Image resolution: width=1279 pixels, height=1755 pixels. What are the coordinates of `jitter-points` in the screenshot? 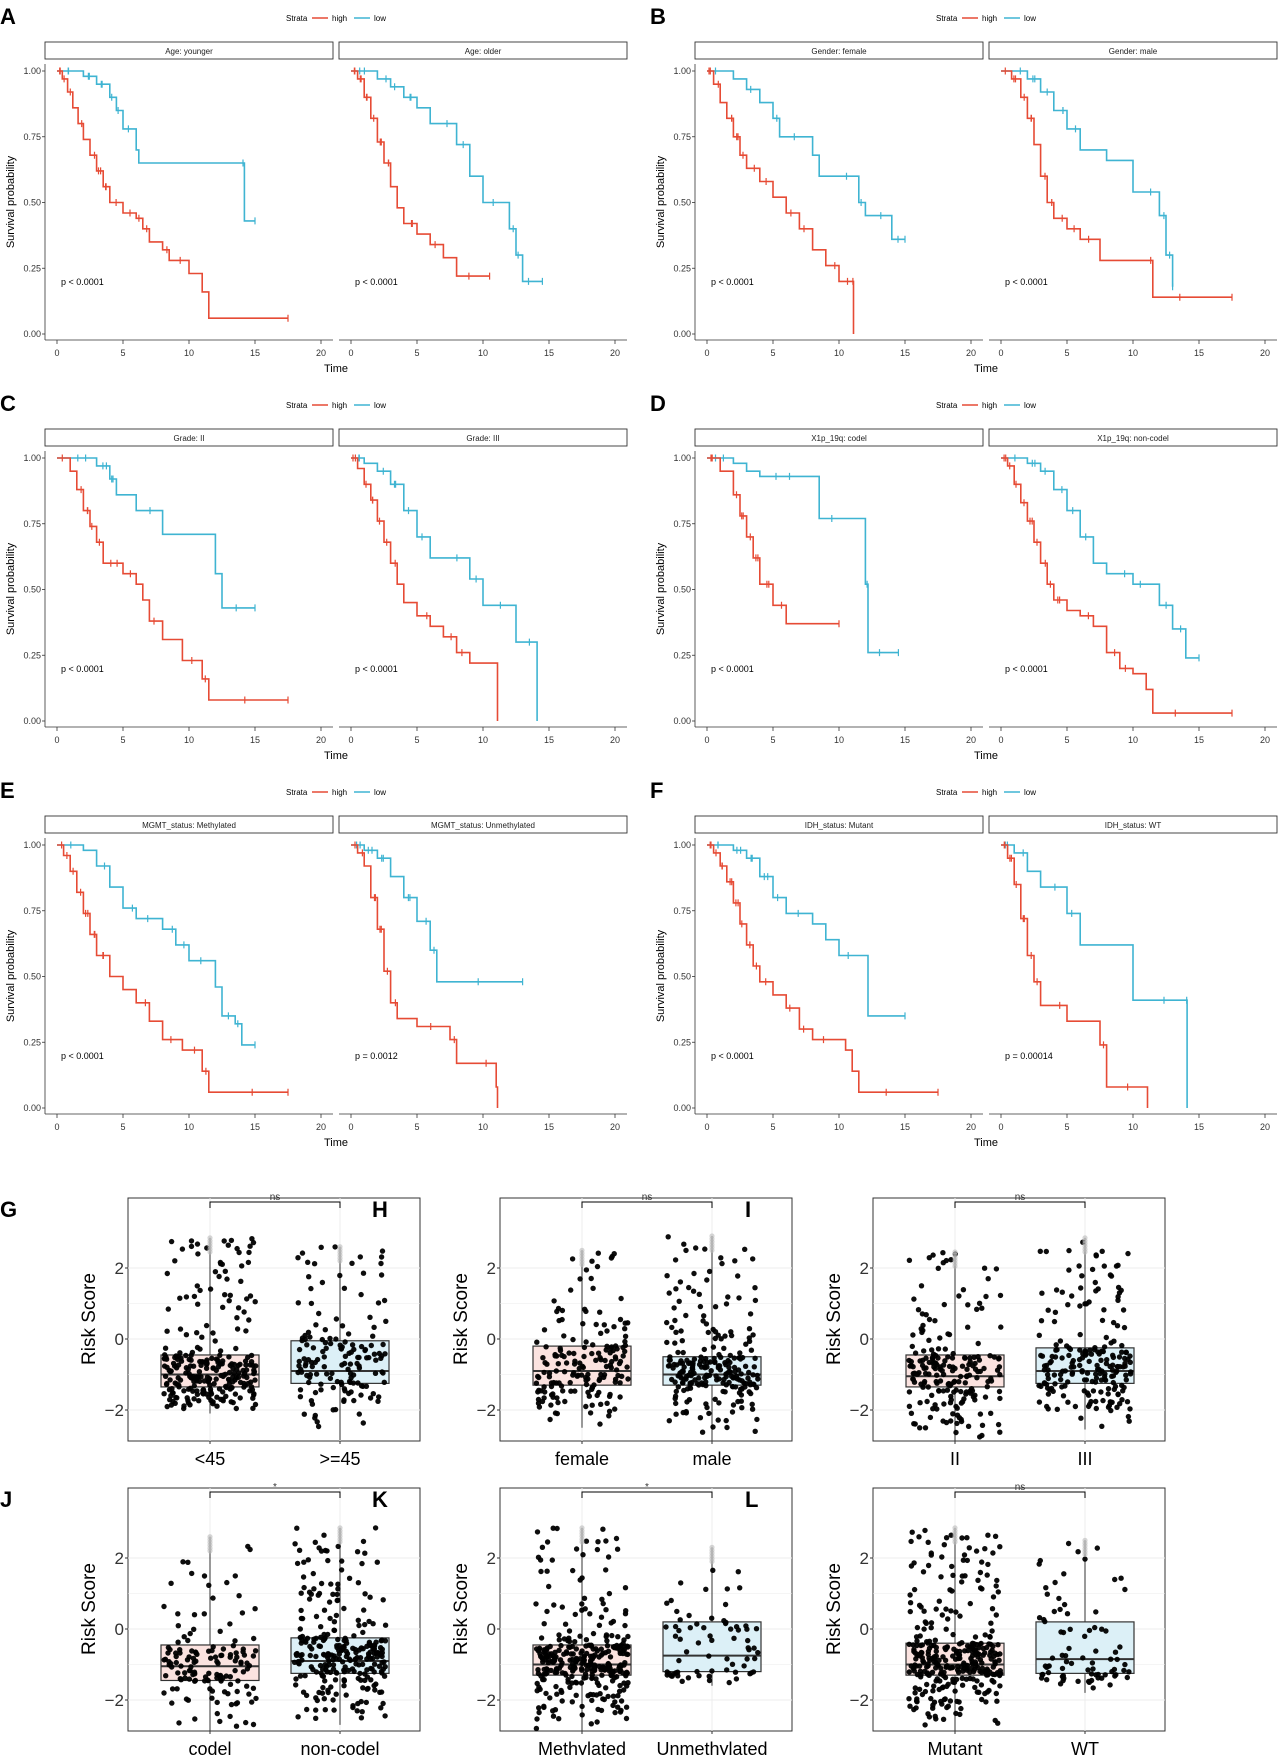 It's located at (342, 1337).